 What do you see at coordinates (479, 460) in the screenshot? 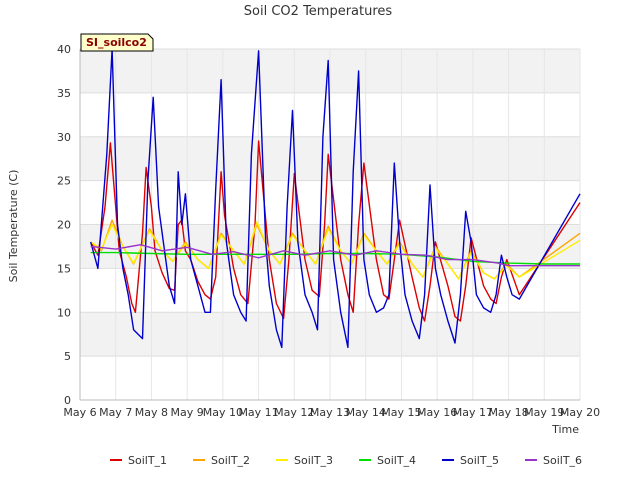
I see `legend-label: SoilT_5` at bounding box center [479, 460].